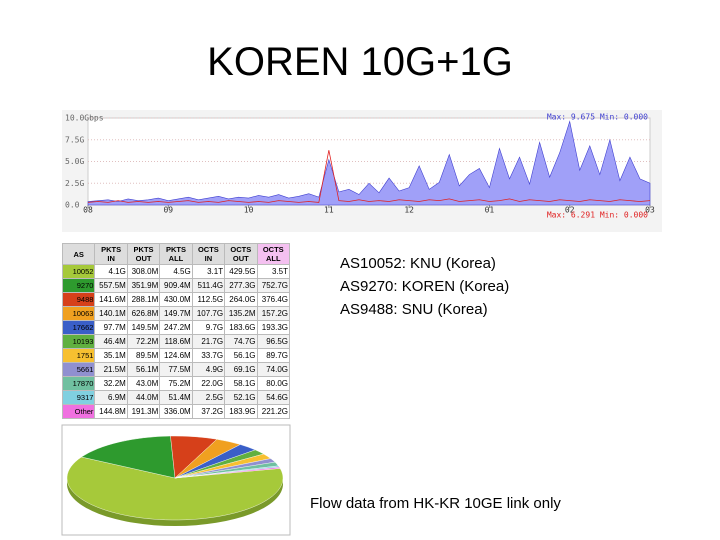  I want to click on table-cell: 9.7G, so click(208, 327).